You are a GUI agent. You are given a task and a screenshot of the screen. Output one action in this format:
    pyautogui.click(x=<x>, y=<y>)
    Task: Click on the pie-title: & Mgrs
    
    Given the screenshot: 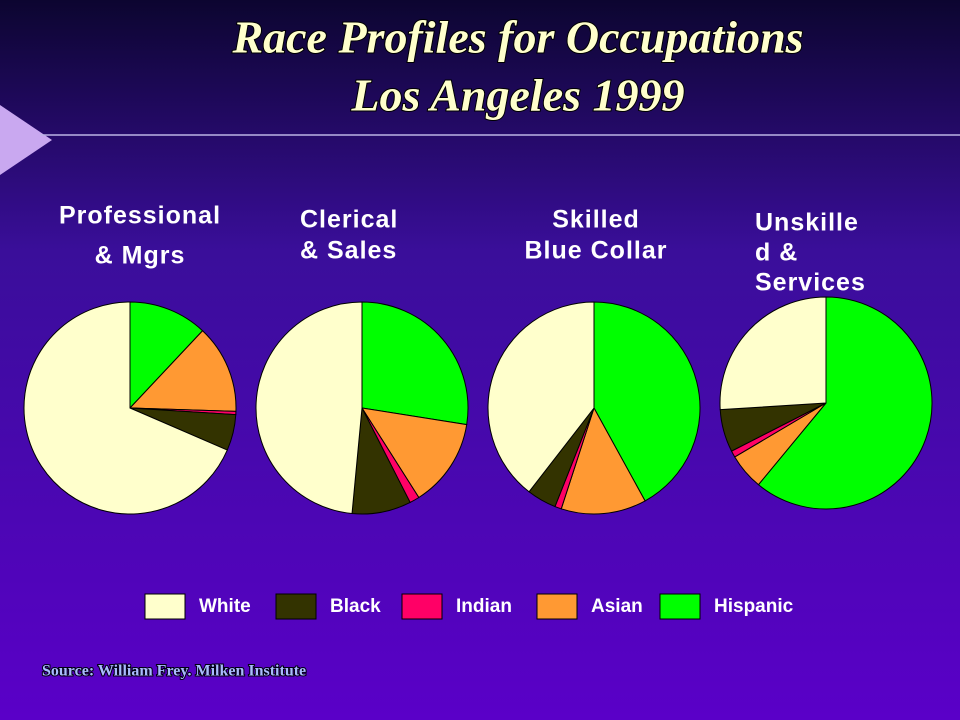 What is the action you would take?
    pyautogui.click(x=140, y=256)
    